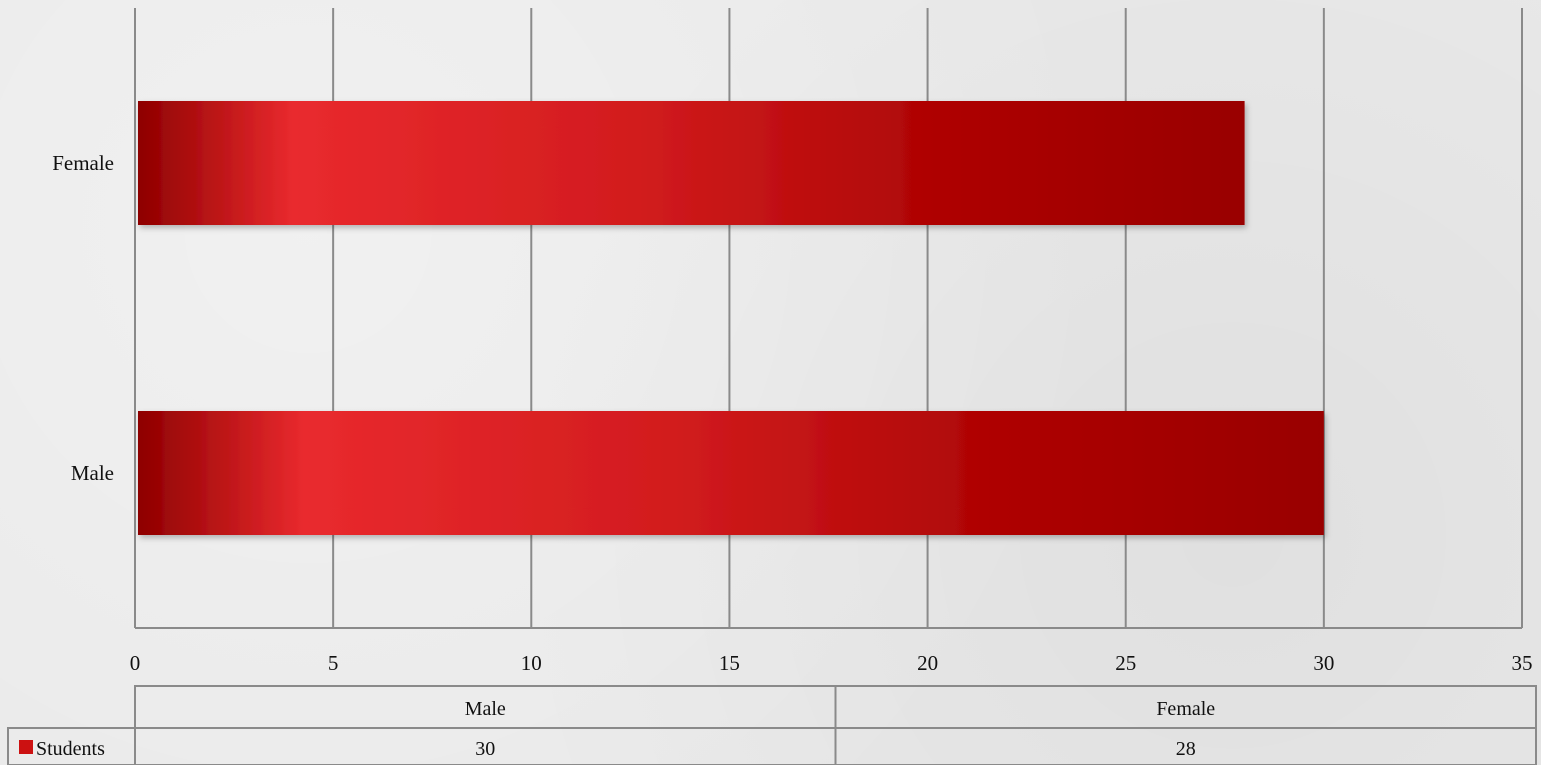 The width and height of the screenshot is (1541, 765). Describe the element at coordinates (531, 663) in the screenshot. I see `x-tick-label-10: 10` at that location.